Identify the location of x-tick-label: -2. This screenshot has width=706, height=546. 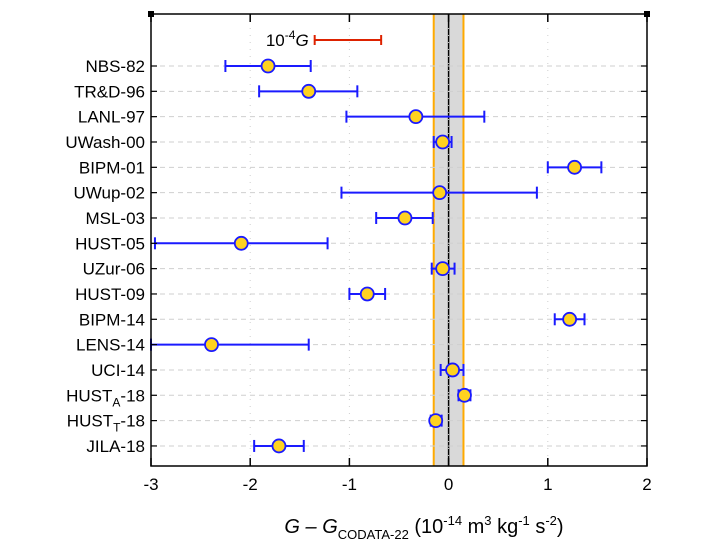
(250, 484).